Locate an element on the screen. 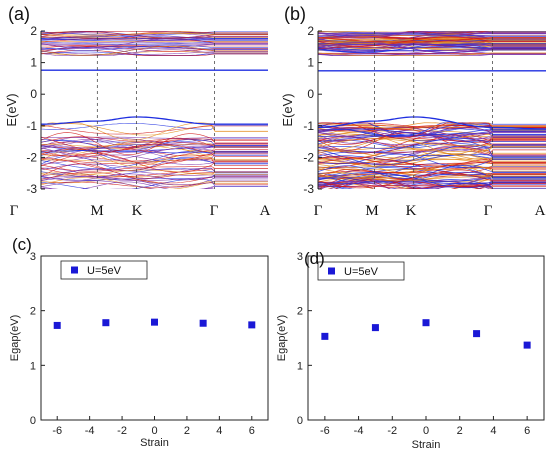 Image resolution: width=550 pixels, height=457 pixels. y-axis-label: E(eV) is located at coordinates (11, 109).